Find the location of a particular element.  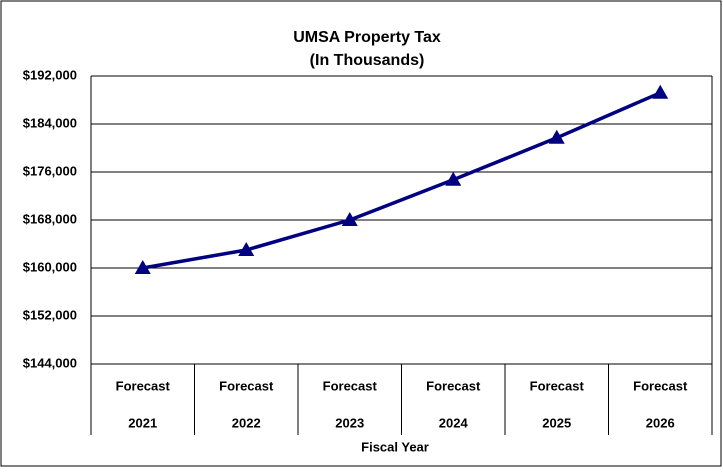

x-tick-label: 2023 is located at coordinates (349, 422).